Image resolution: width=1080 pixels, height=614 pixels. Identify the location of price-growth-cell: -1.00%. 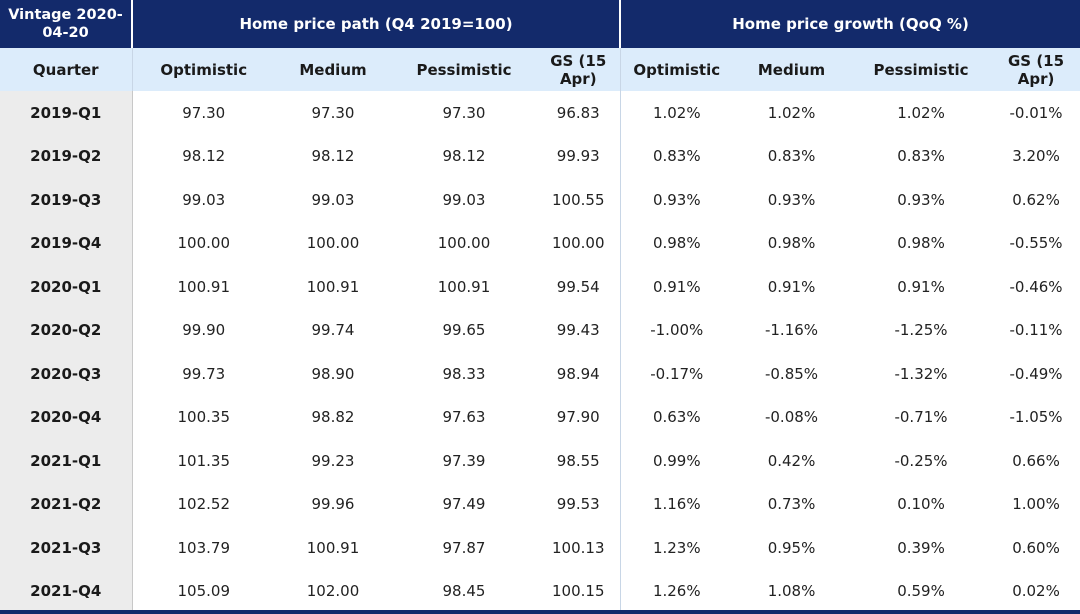
(677, 330).